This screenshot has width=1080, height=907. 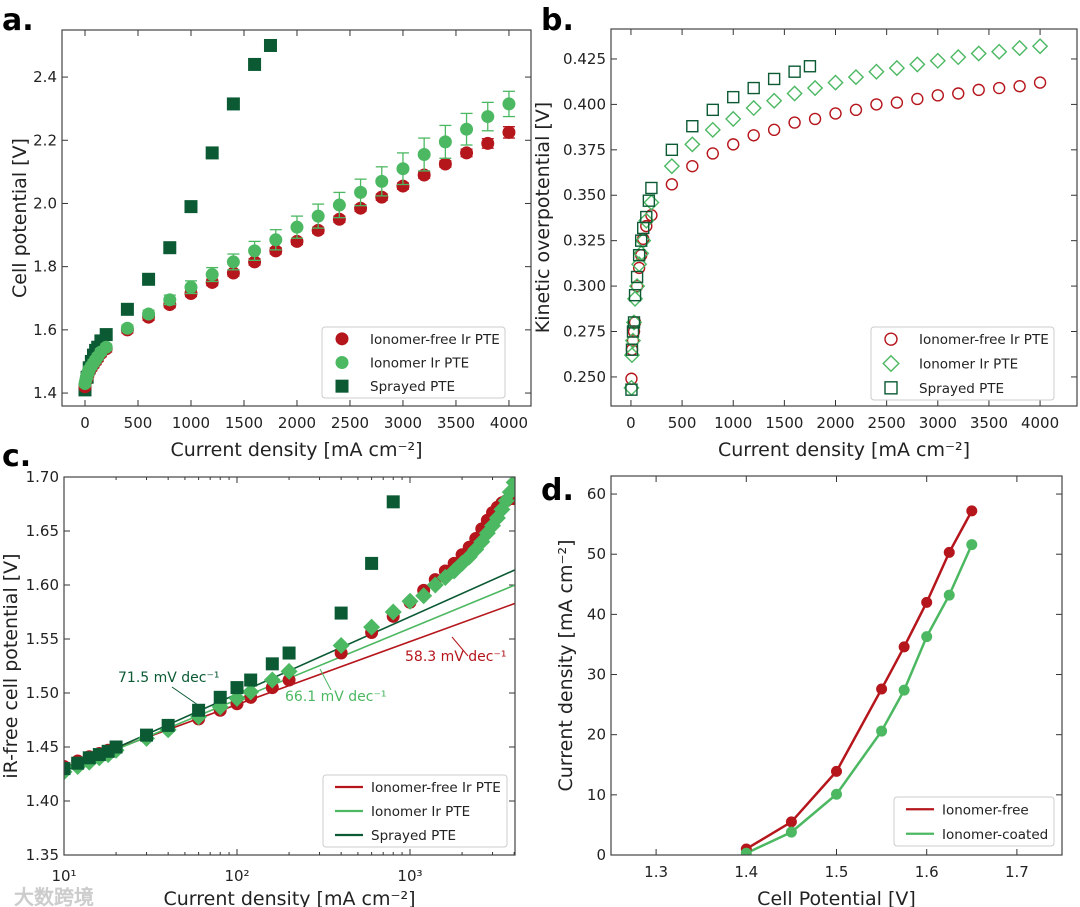 I want to click on x-tick-label: 1.6, so click(x=927, y=872).